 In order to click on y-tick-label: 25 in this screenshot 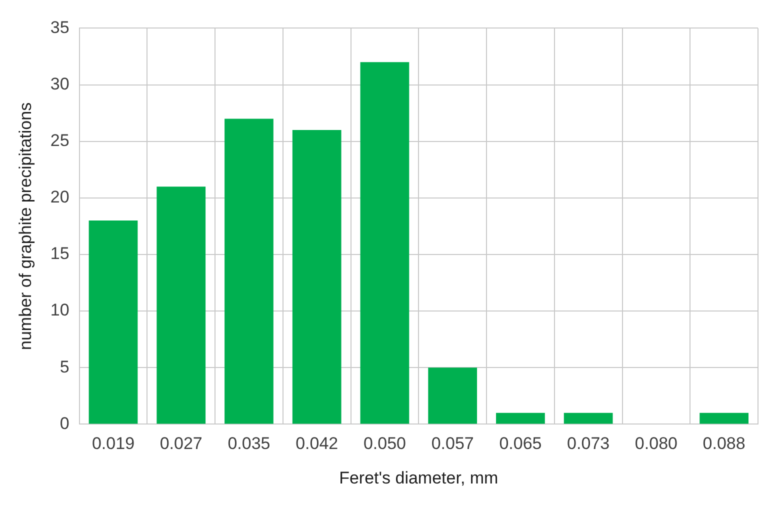, I will do `click(60, 140)`.